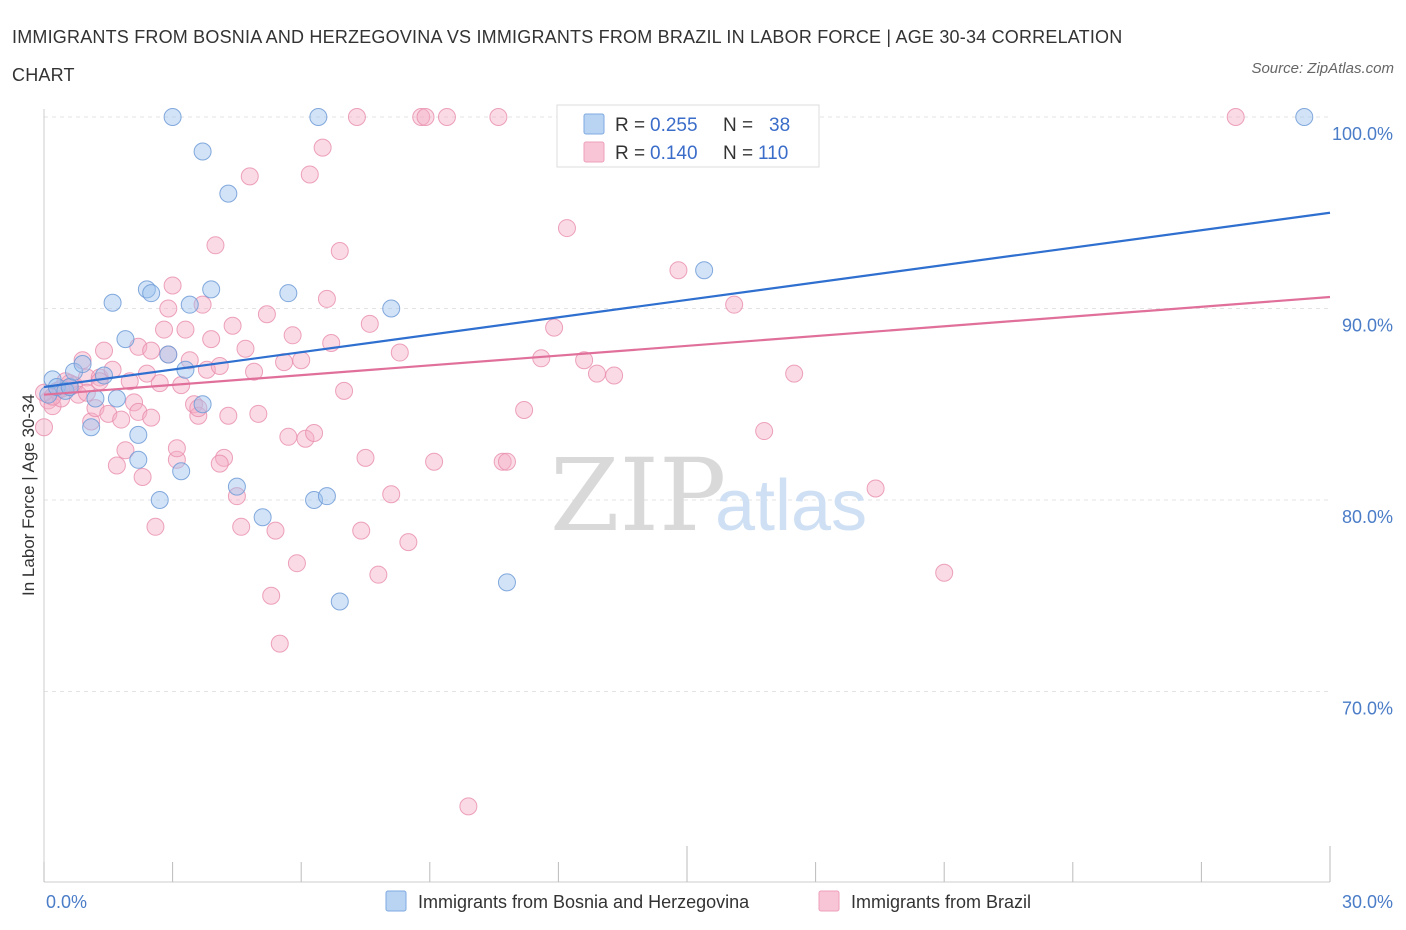 This screenshot has width=1406, height=930. I want to click on x-tick-label: 30.0%, so click(1367, 902).